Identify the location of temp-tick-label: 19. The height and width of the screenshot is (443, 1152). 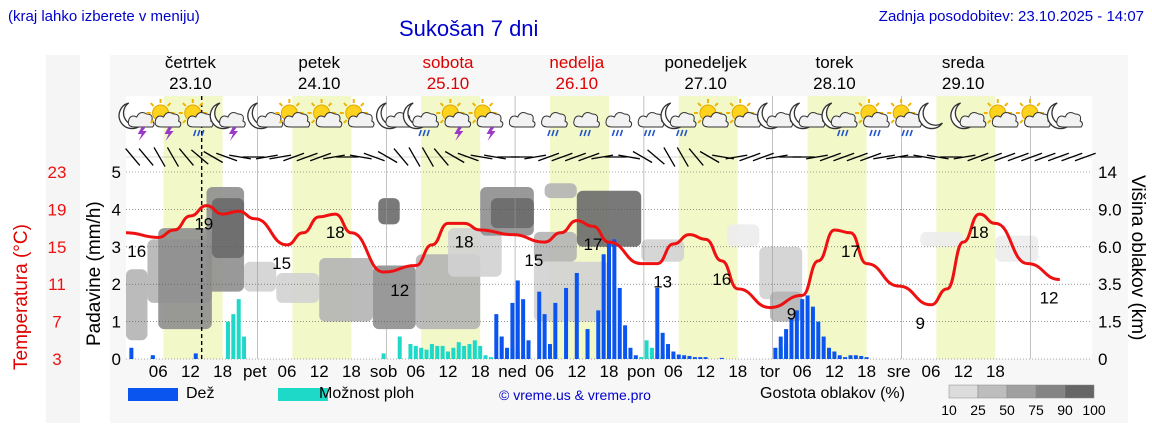
(57, 209).